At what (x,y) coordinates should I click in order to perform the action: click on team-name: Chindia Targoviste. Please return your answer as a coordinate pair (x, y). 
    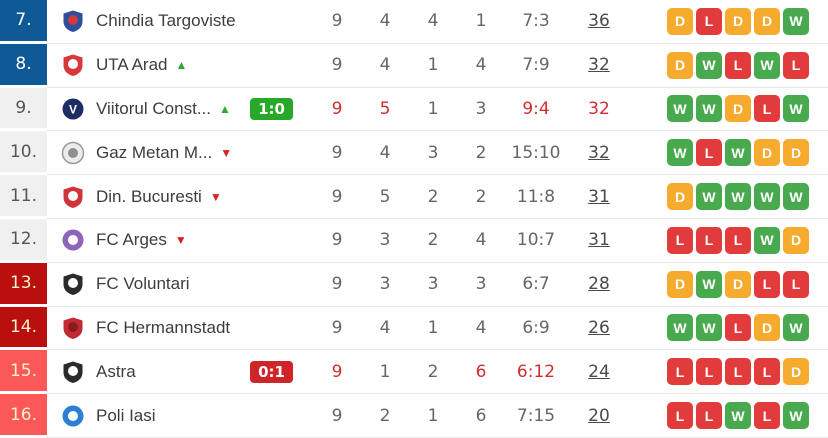
    Looking at the image, I should click on (166, 21).